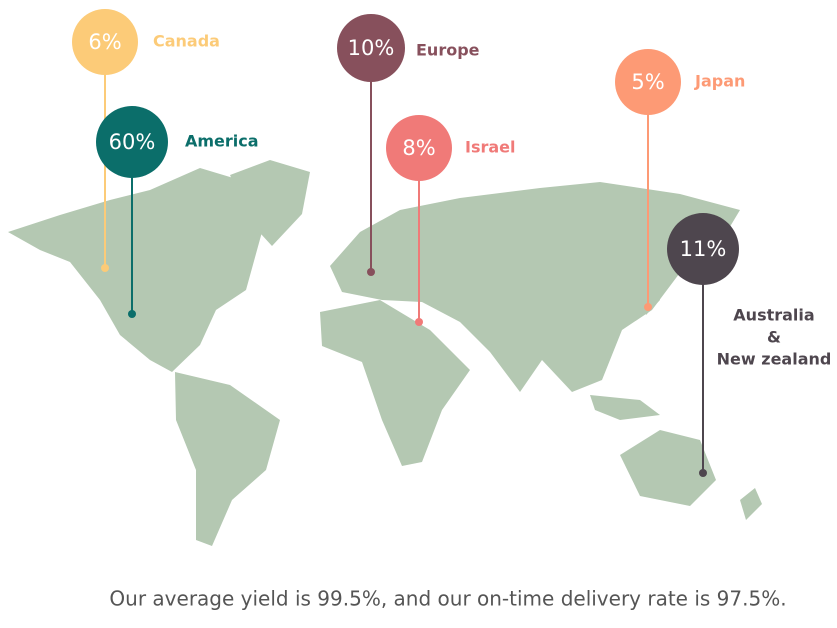 This screenshot has height=628, width=837. I want to click on marker-label: Japan, so click(719, 81).